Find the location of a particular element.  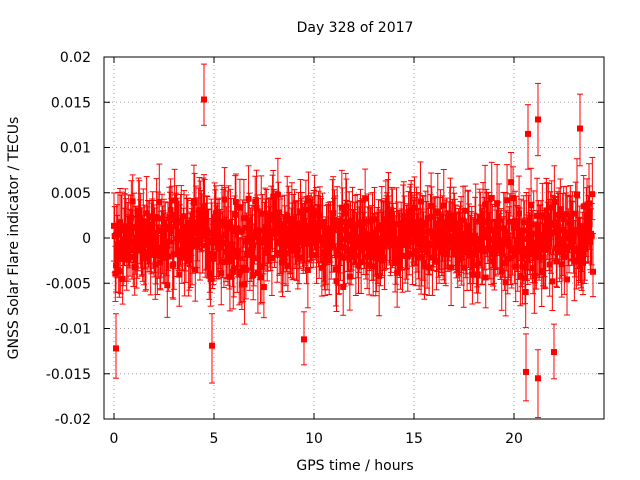

x-tick-label: 0 is located at coordinates (114, 439).